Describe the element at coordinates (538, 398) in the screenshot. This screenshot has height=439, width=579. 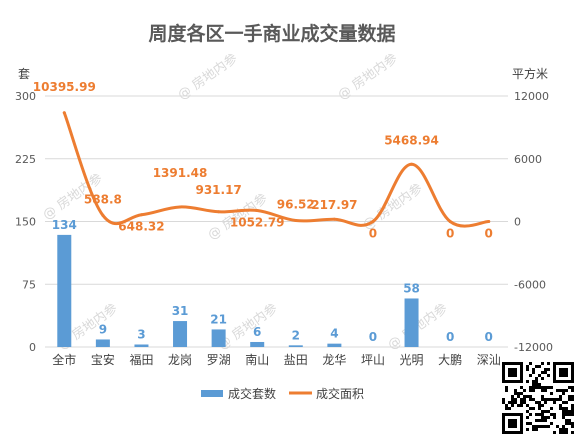
I see `qr-code` at that location.